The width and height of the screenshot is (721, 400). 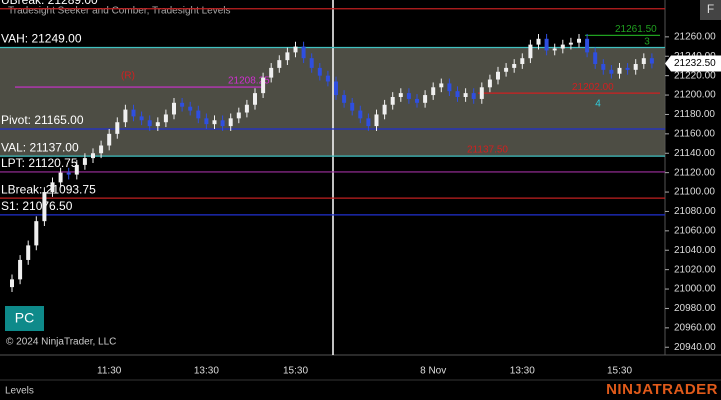 I want to click on level-label: S1: 21076.50, so click(x=37, y=206).